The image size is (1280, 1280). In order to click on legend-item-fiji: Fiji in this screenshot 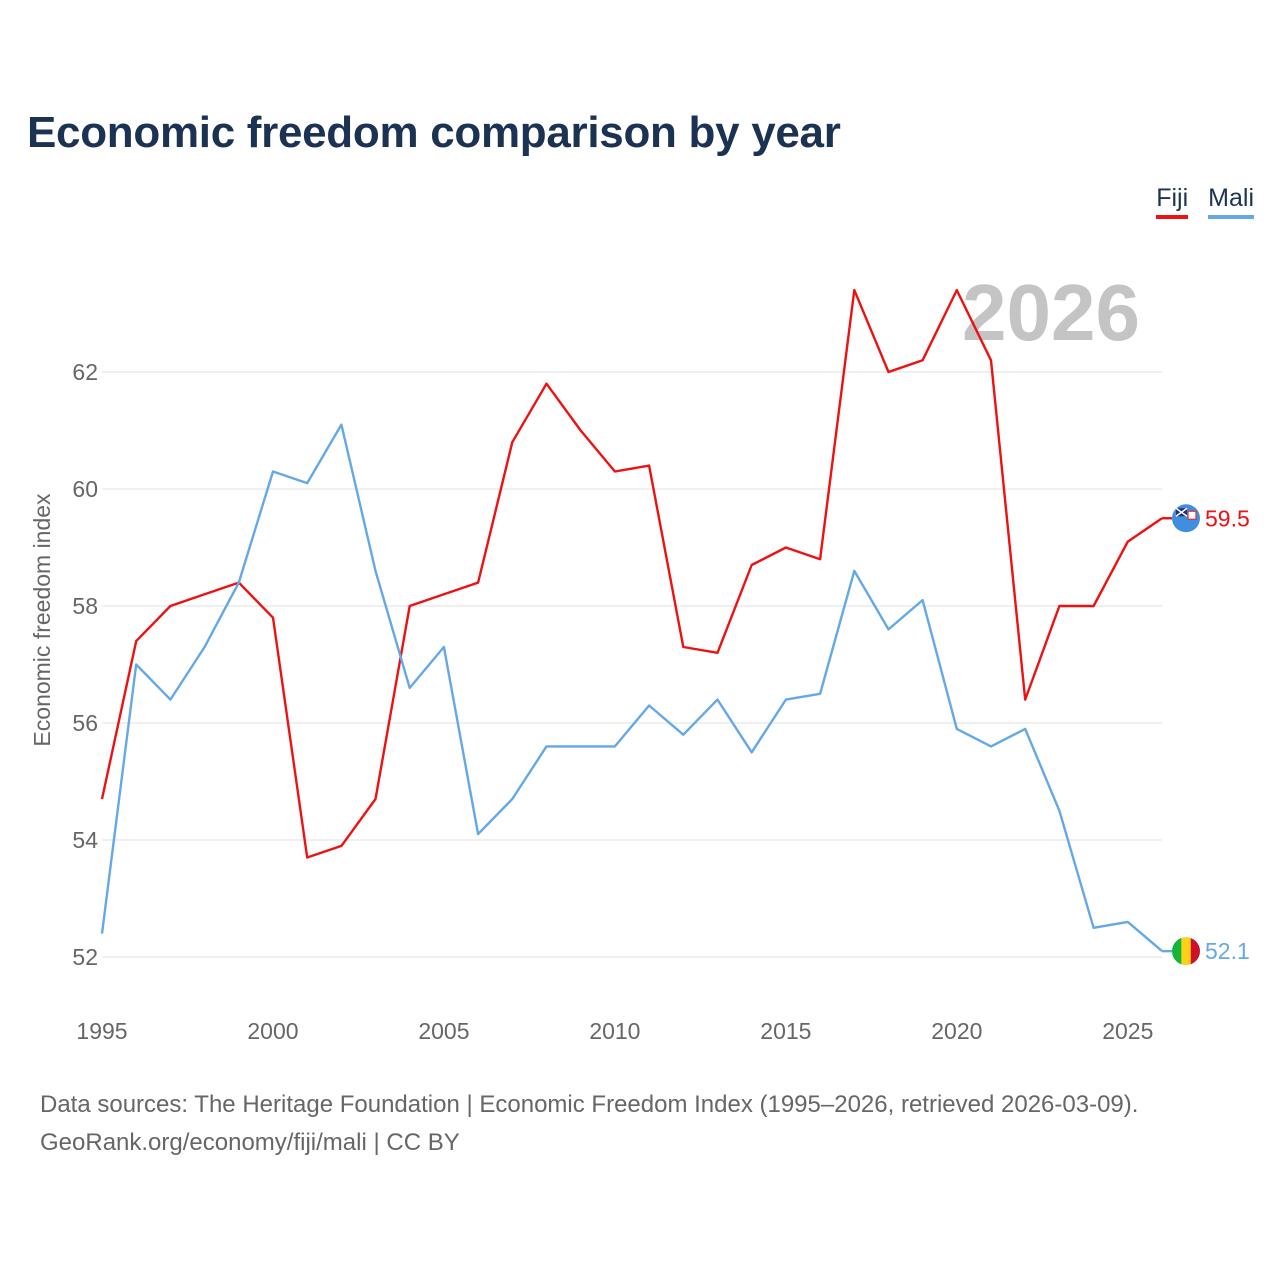, I will do `click(1172, 201)`.